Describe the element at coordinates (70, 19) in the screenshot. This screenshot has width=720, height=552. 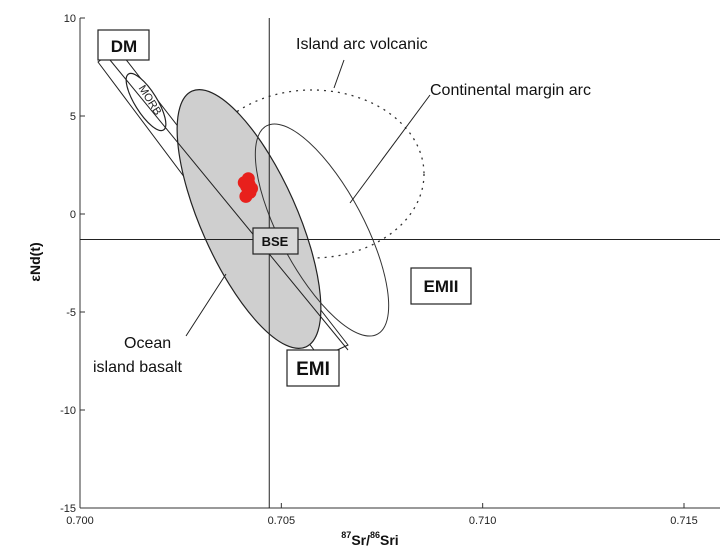
I see `y-tick-label: 10` at that location.